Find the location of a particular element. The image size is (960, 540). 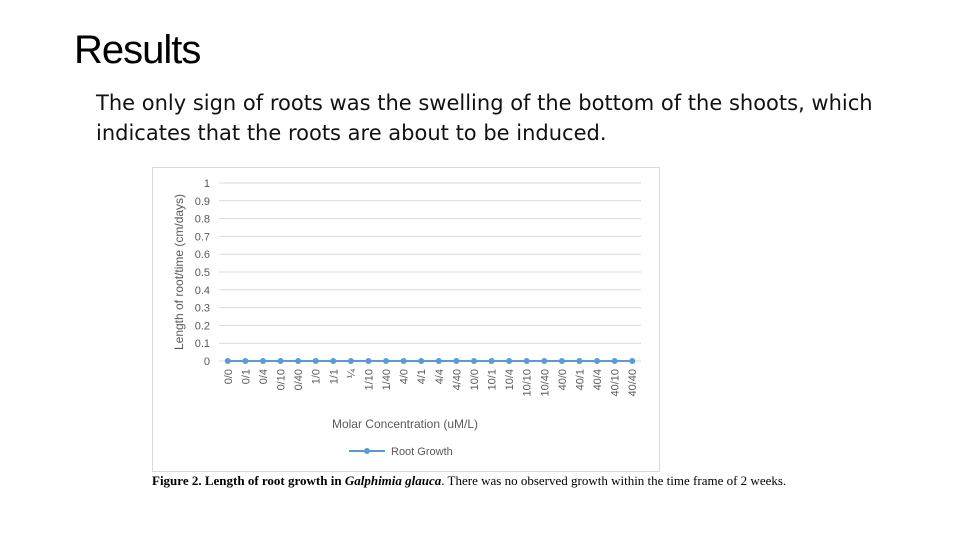

y-tick-label: 0.7 is located at coordinates (202, 237).